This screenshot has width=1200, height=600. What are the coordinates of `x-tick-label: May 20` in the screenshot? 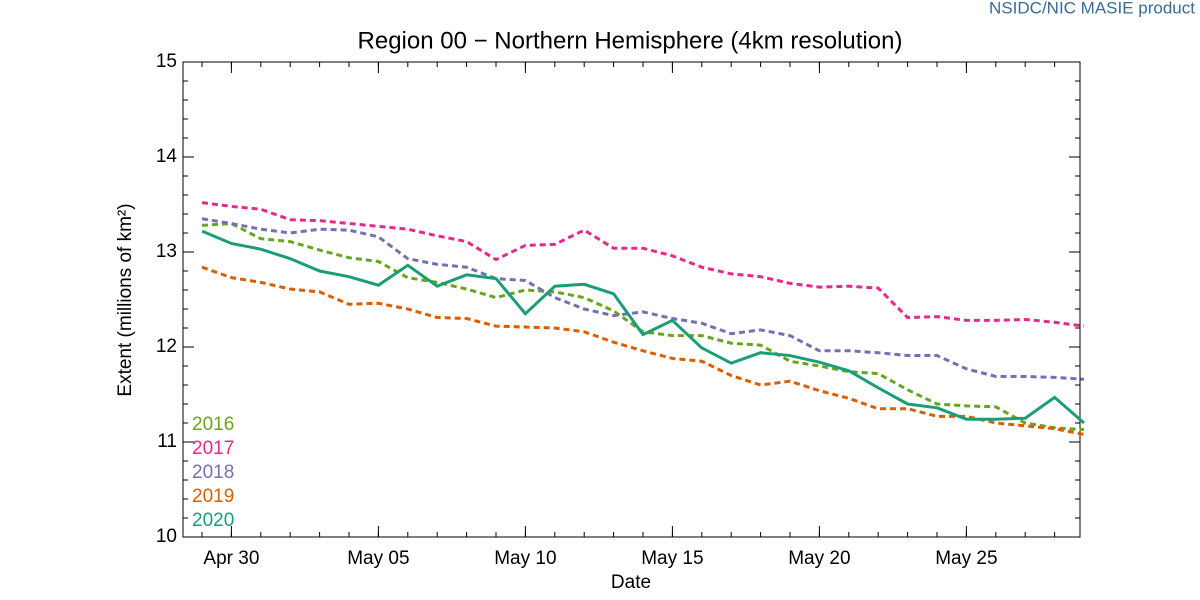 It's located at (819, 558).